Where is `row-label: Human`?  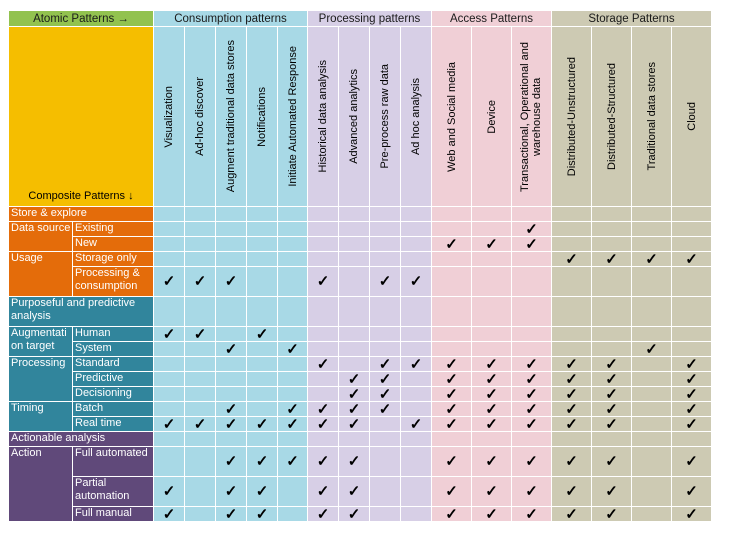
row-label: Human is located at coordinates (113, 334).